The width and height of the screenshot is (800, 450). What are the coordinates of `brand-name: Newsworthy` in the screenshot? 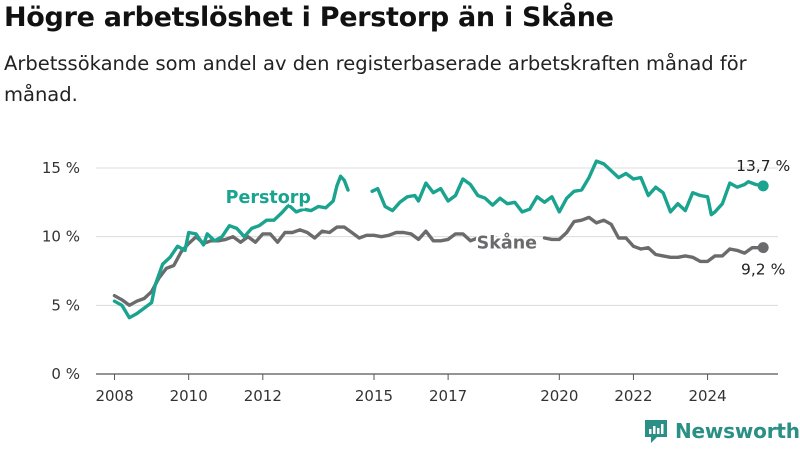 It's located at (737, 431).